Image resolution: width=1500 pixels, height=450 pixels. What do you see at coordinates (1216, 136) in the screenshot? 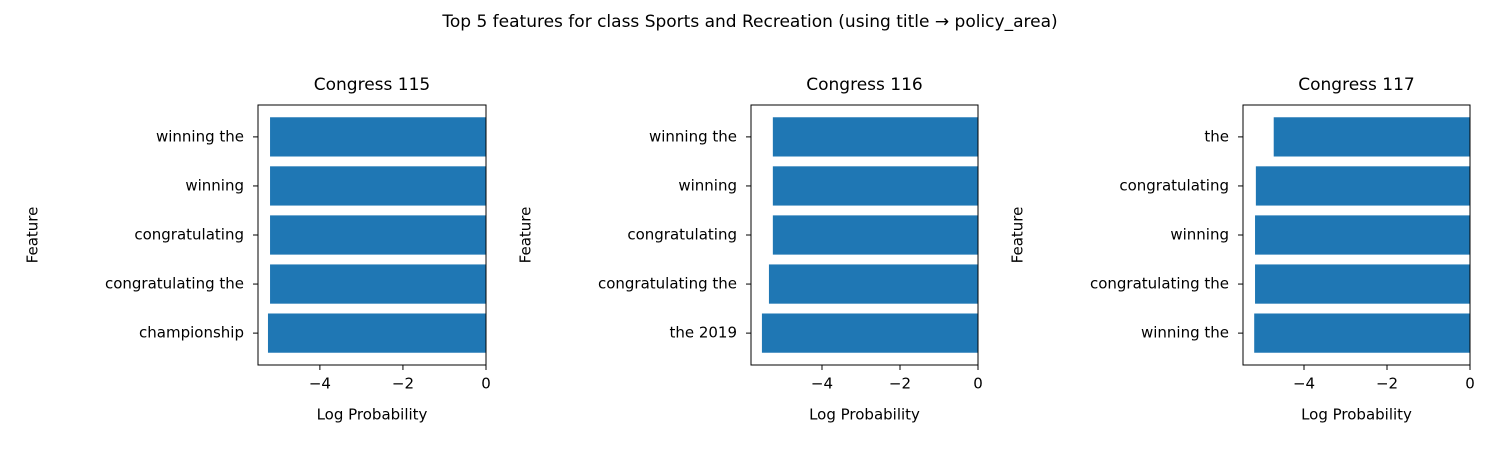
I see `y-tick-label: the` at bounding box center [1216, 136].